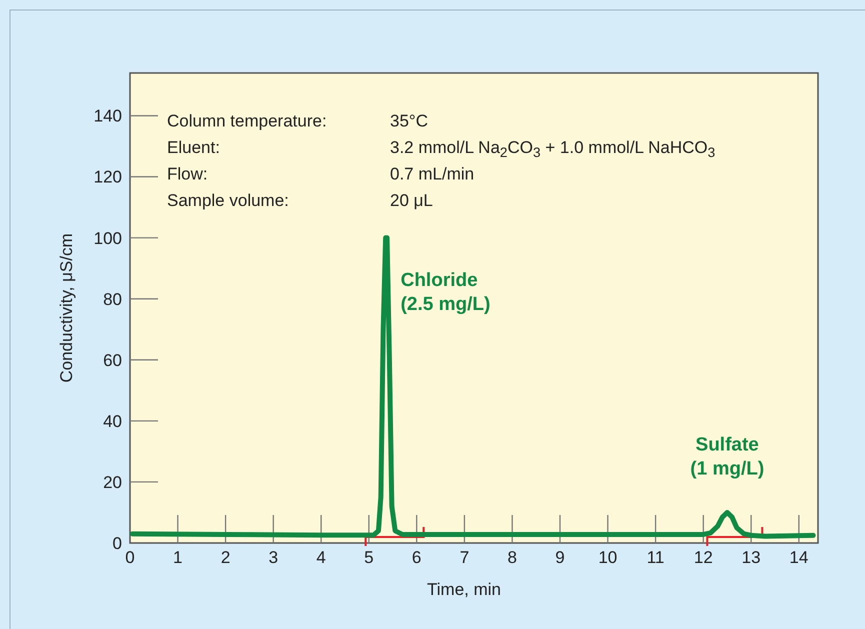 The height and width of the screenshot is (629, 865). I want to click on x-tick-label: 1, so click(178, 557).